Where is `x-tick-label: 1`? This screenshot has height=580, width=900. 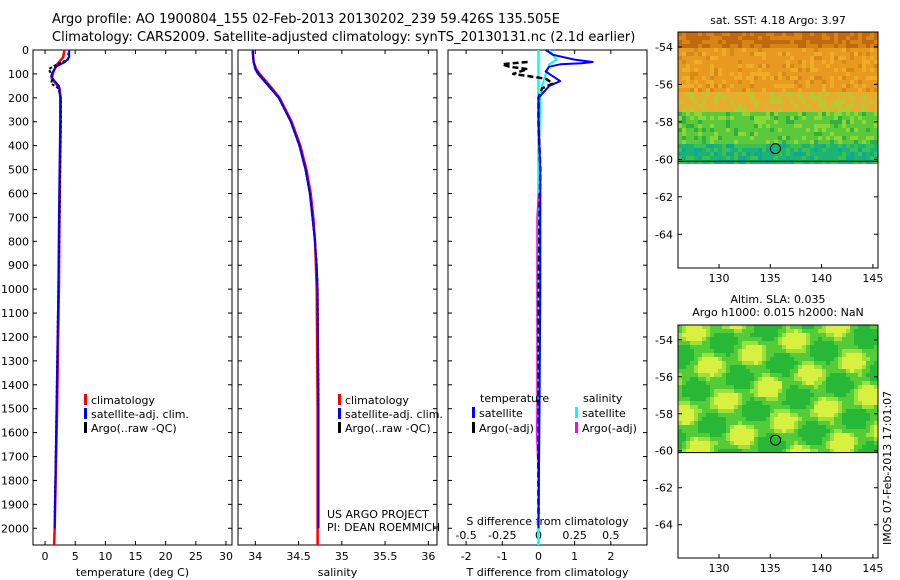 x-tick-label: 1 is located at coordinates (574, 556).